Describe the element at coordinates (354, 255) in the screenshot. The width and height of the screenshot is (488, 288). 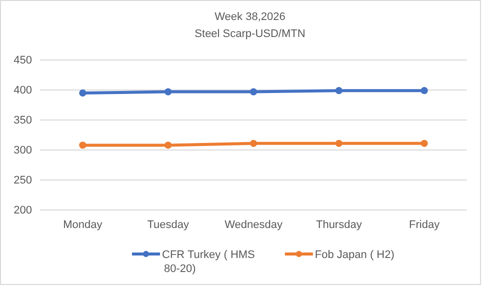
I see `legend-label: Fob Japan ( H2)` at that location.